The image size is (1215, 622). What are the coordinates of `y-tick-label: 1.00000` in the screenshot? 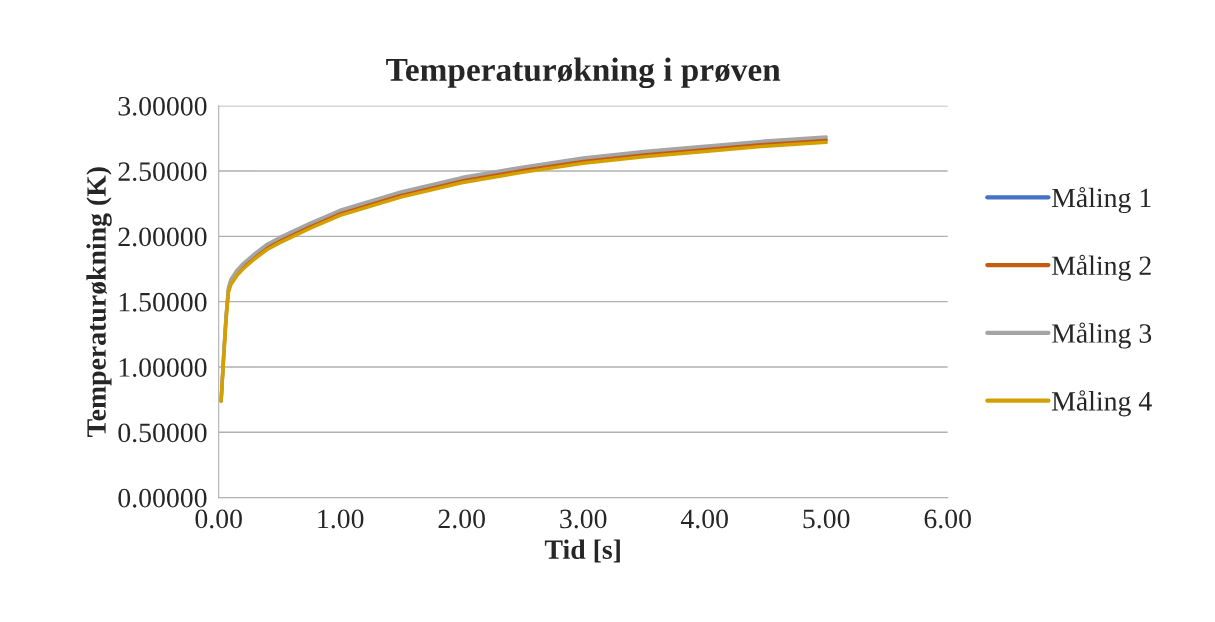 It's located at (163, 368).